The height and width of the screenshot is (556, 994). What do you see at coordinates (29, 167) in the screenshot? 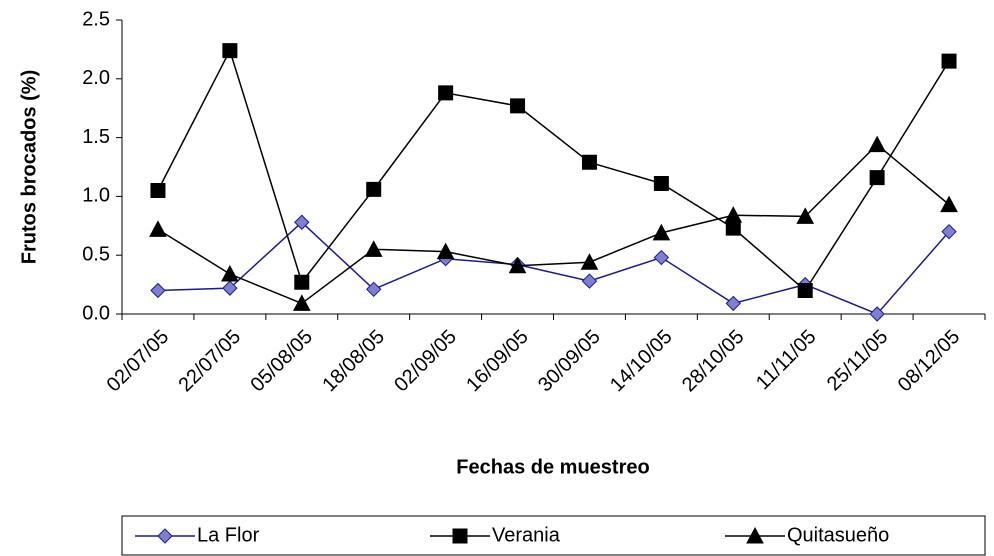
I see `y-axis-title: Frutos brocados (%)` at bounding box center [29, 167].